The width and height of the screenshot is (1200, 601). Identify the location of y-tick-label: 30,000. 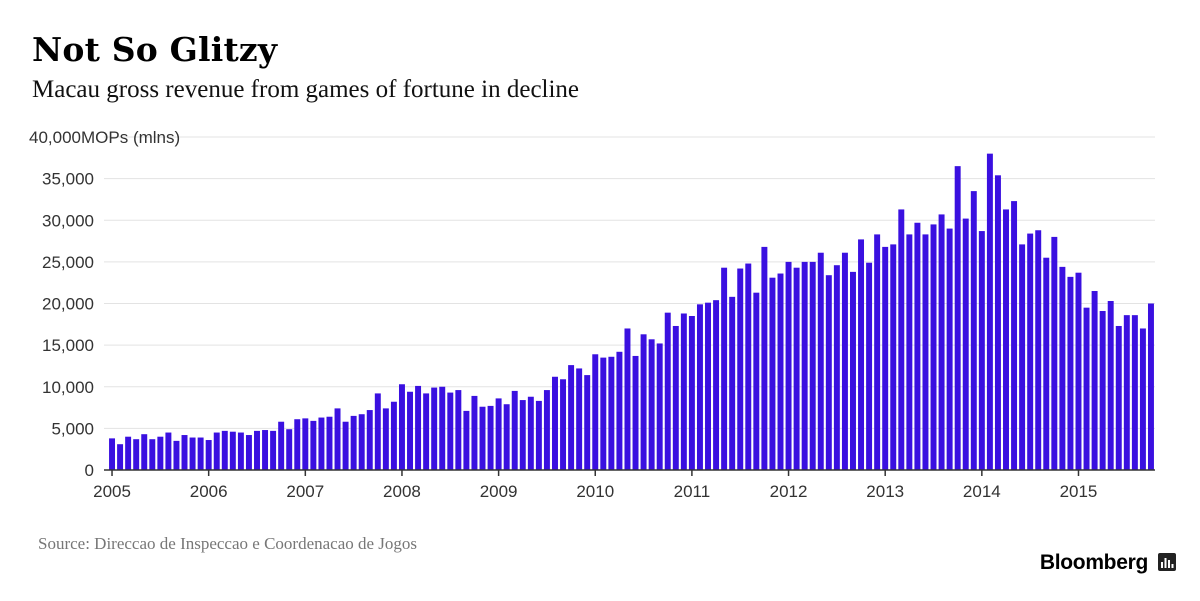
(68, 220).